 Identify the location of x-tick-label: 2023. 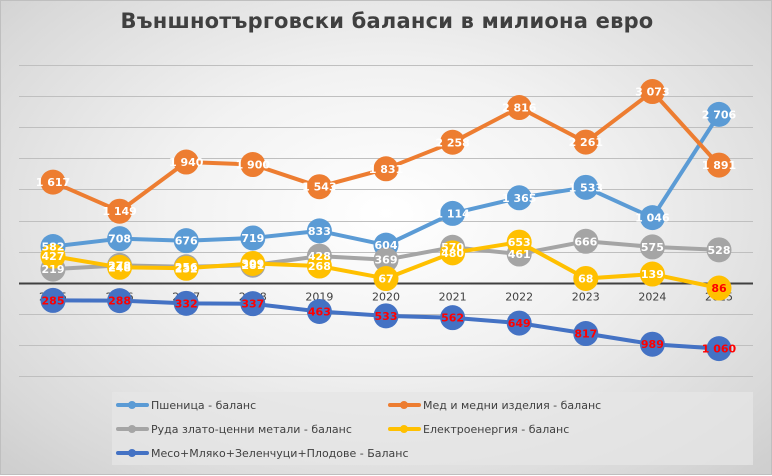
(586, 297).